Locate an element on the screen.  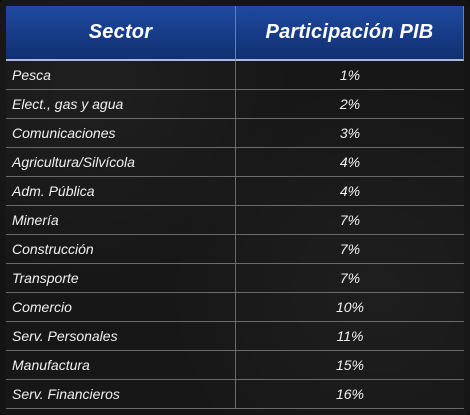
table-row-sector: Adm. Pública is located at coordinates (121, 191).